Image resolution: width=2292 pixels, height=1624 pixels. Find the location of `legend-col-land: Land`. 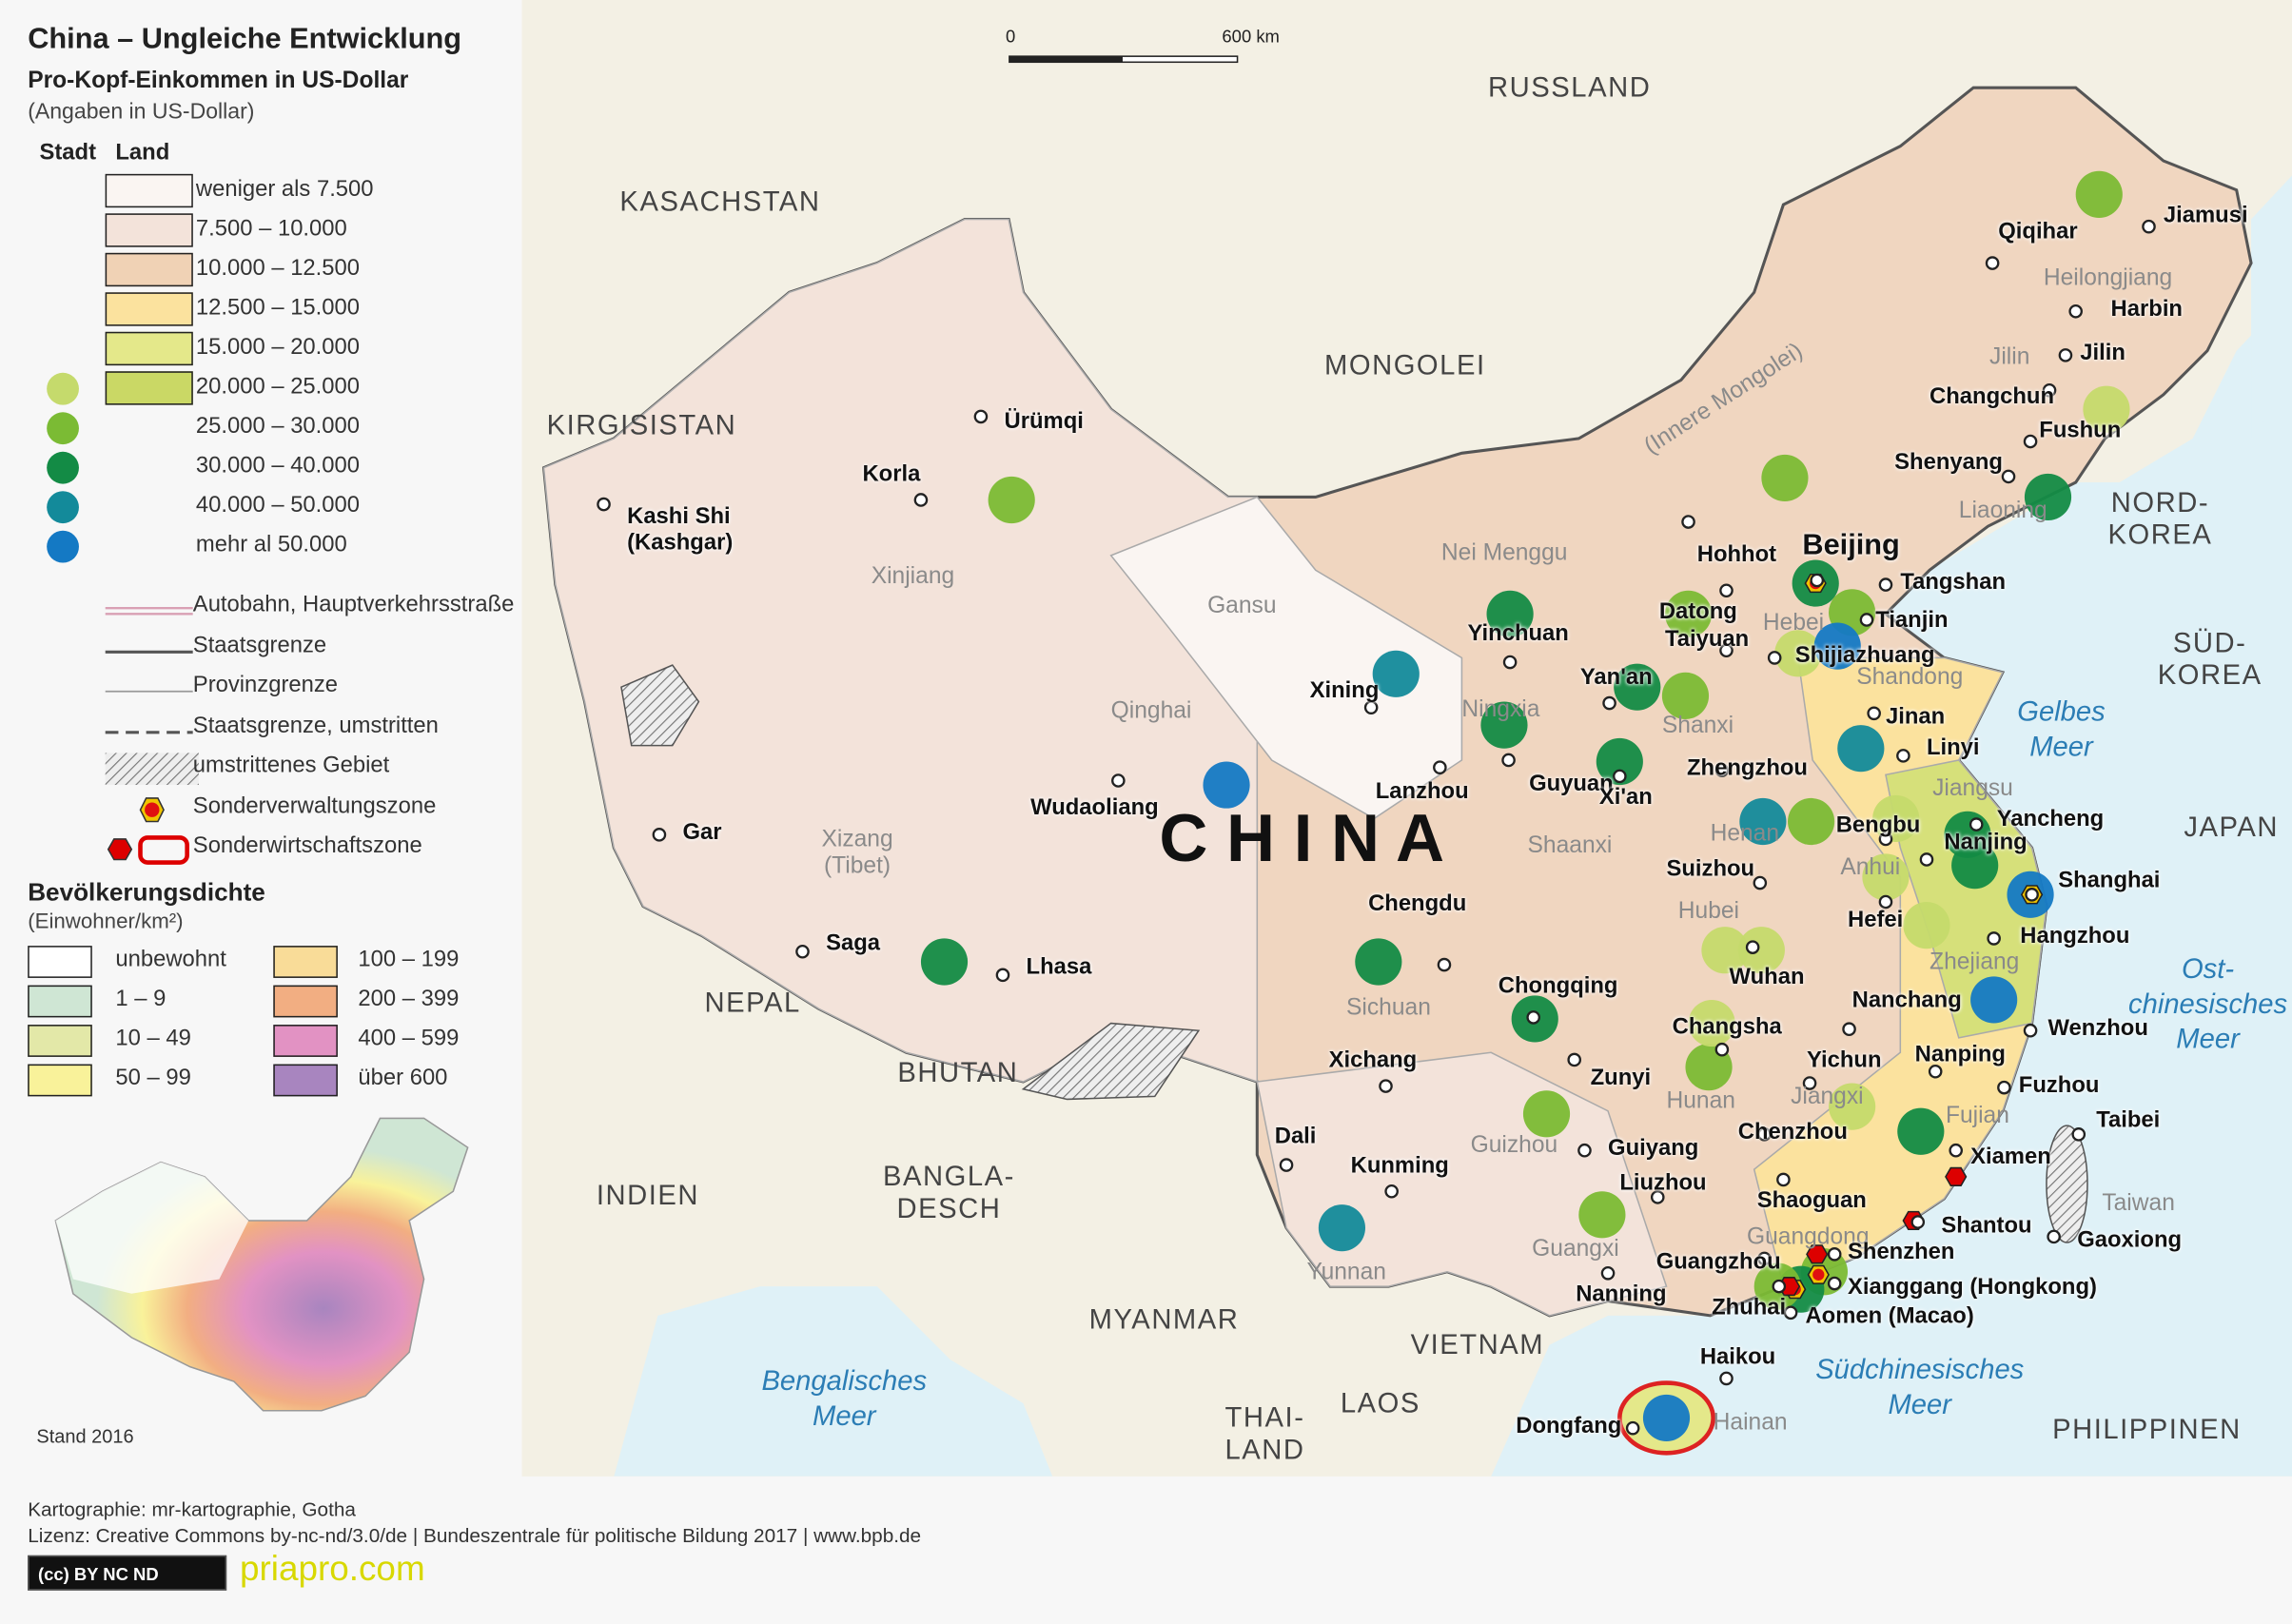

legend-col-land: Land is located at coordinates (142, 153).